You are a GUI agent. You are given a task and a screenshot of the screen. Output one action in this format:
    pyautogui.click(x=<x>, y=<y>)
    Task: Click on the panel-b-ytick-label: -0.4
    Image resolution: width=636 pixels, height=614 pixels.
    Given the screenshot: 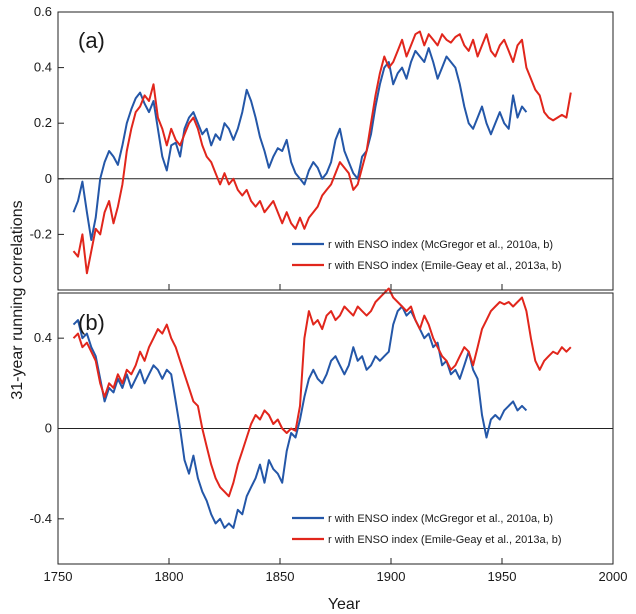 What is the action you would take?
    pyautogui.click(x=41, y=518)
    